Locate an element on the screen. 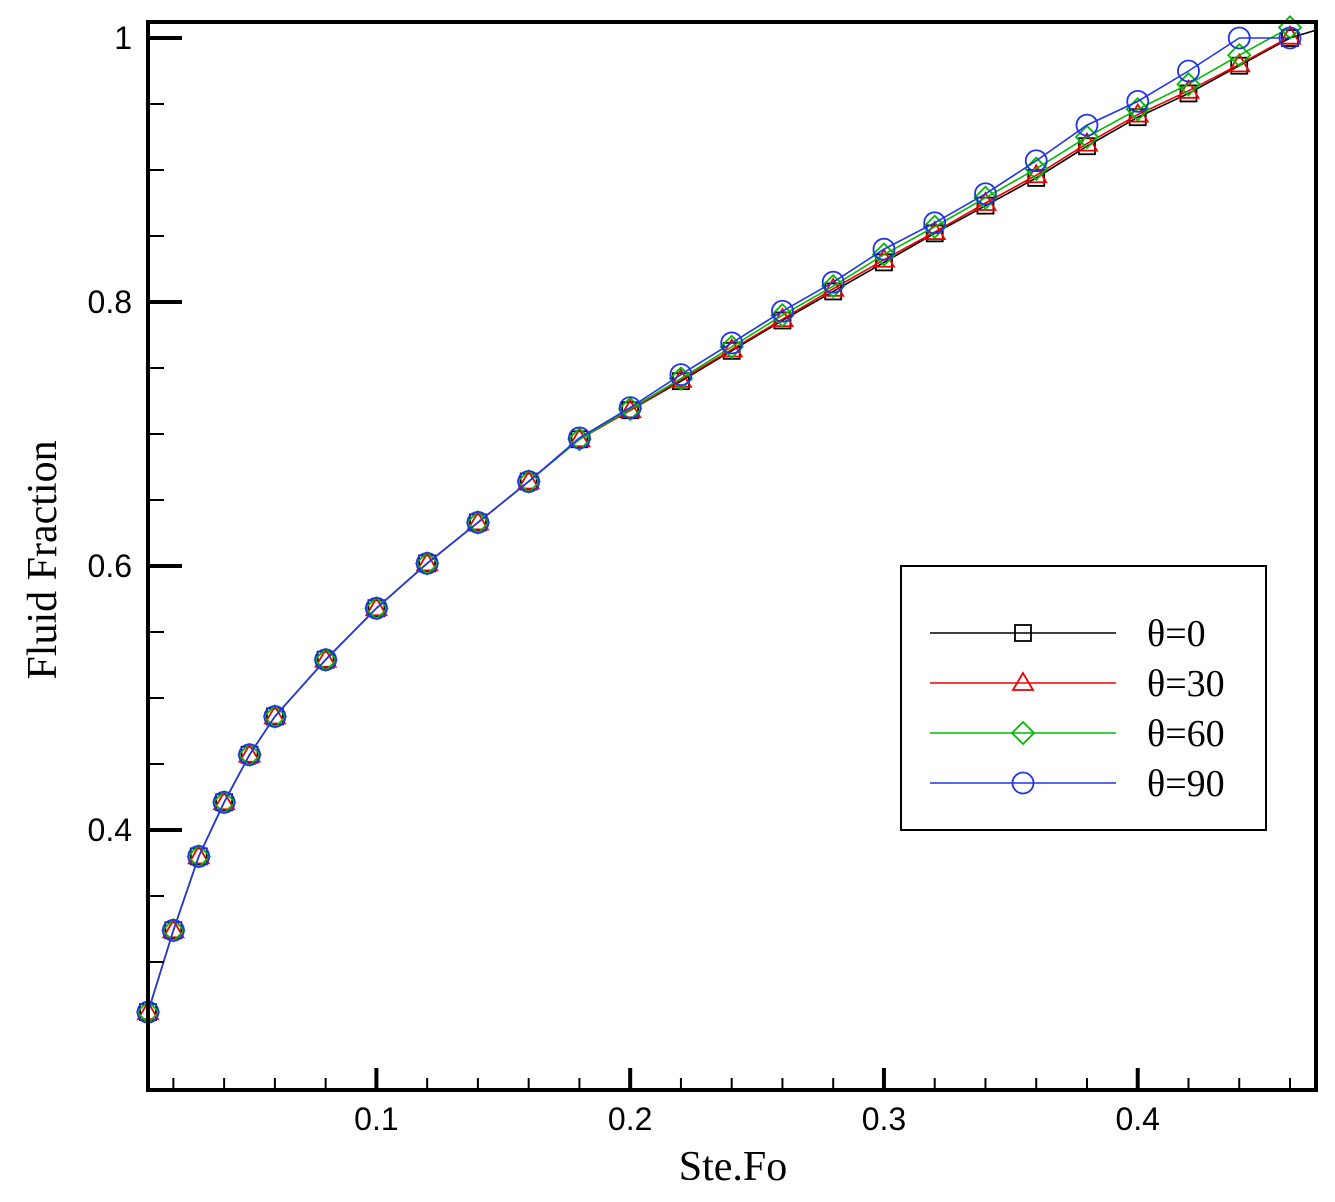  y-axis-title: Fluid Fraction is located at coordinates (43, 559).